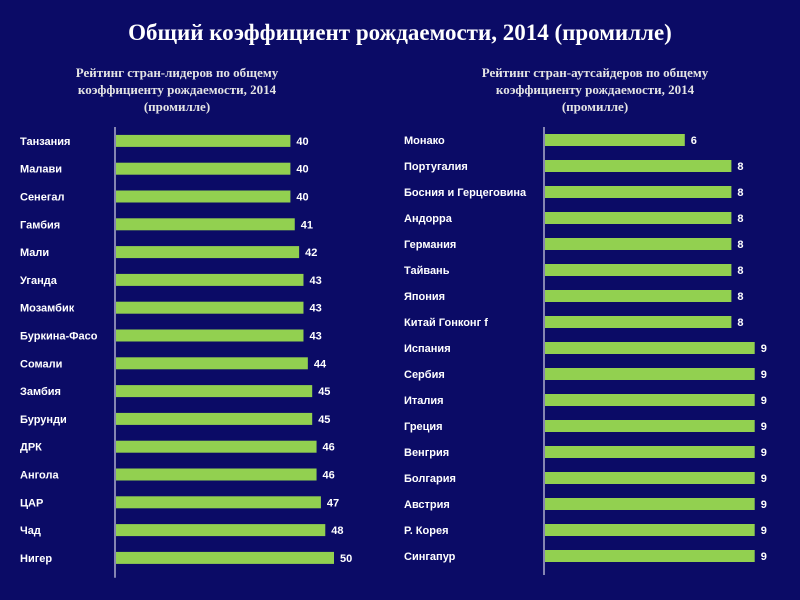 The height and width of the screenshot is (600, 800). Describe the element at coordinates (427, 271) in the screenshot. I see `outsiders-category-label: Тайвань` at that location.